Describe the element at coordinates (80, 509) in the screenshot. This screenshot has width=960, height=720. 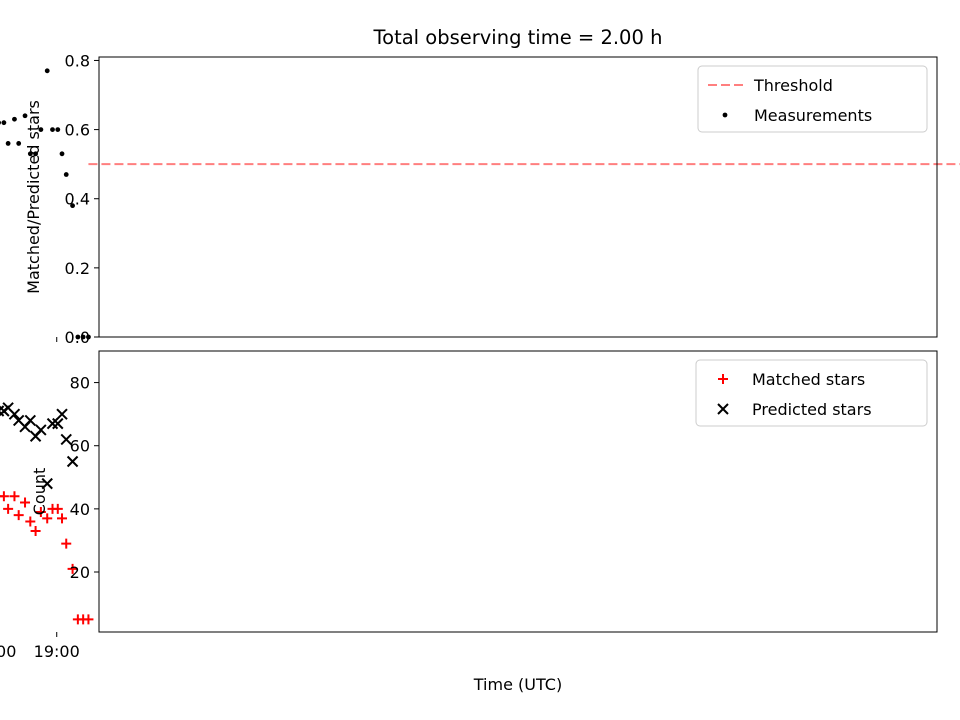
I see `y-tick-label: 40` at that location.